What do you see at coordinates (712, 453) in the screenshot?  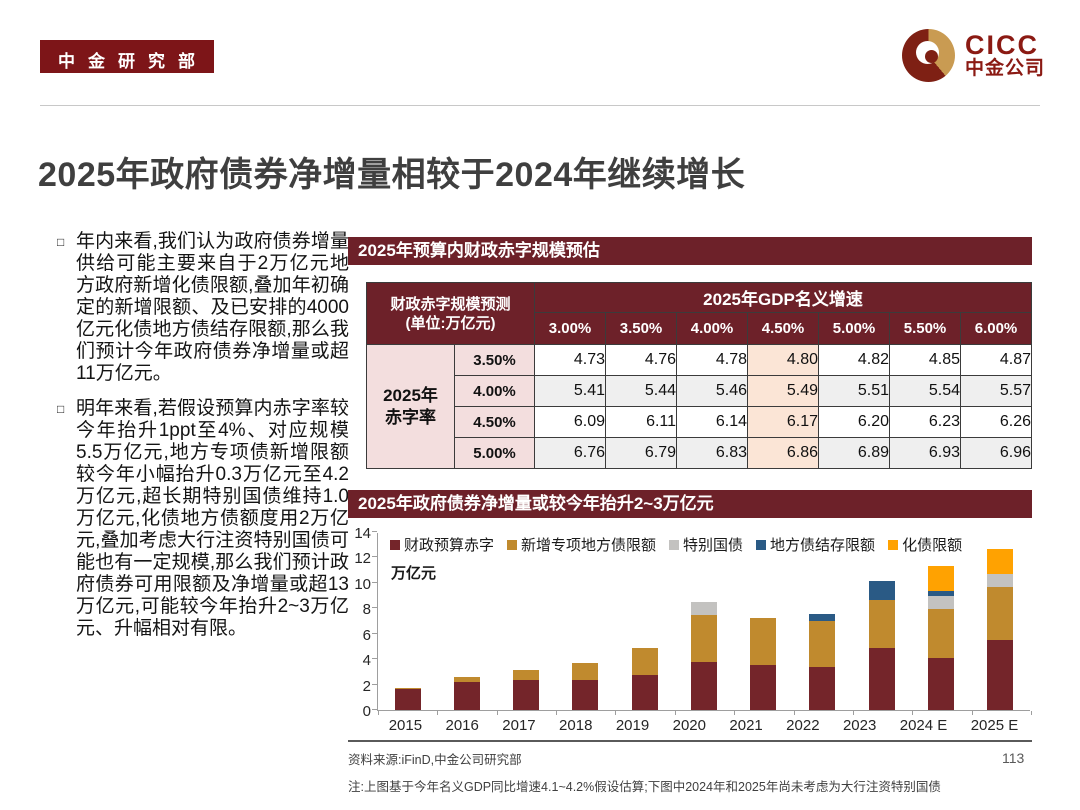 I see `table-cell: 6.83` at bounding box center [712, 453].